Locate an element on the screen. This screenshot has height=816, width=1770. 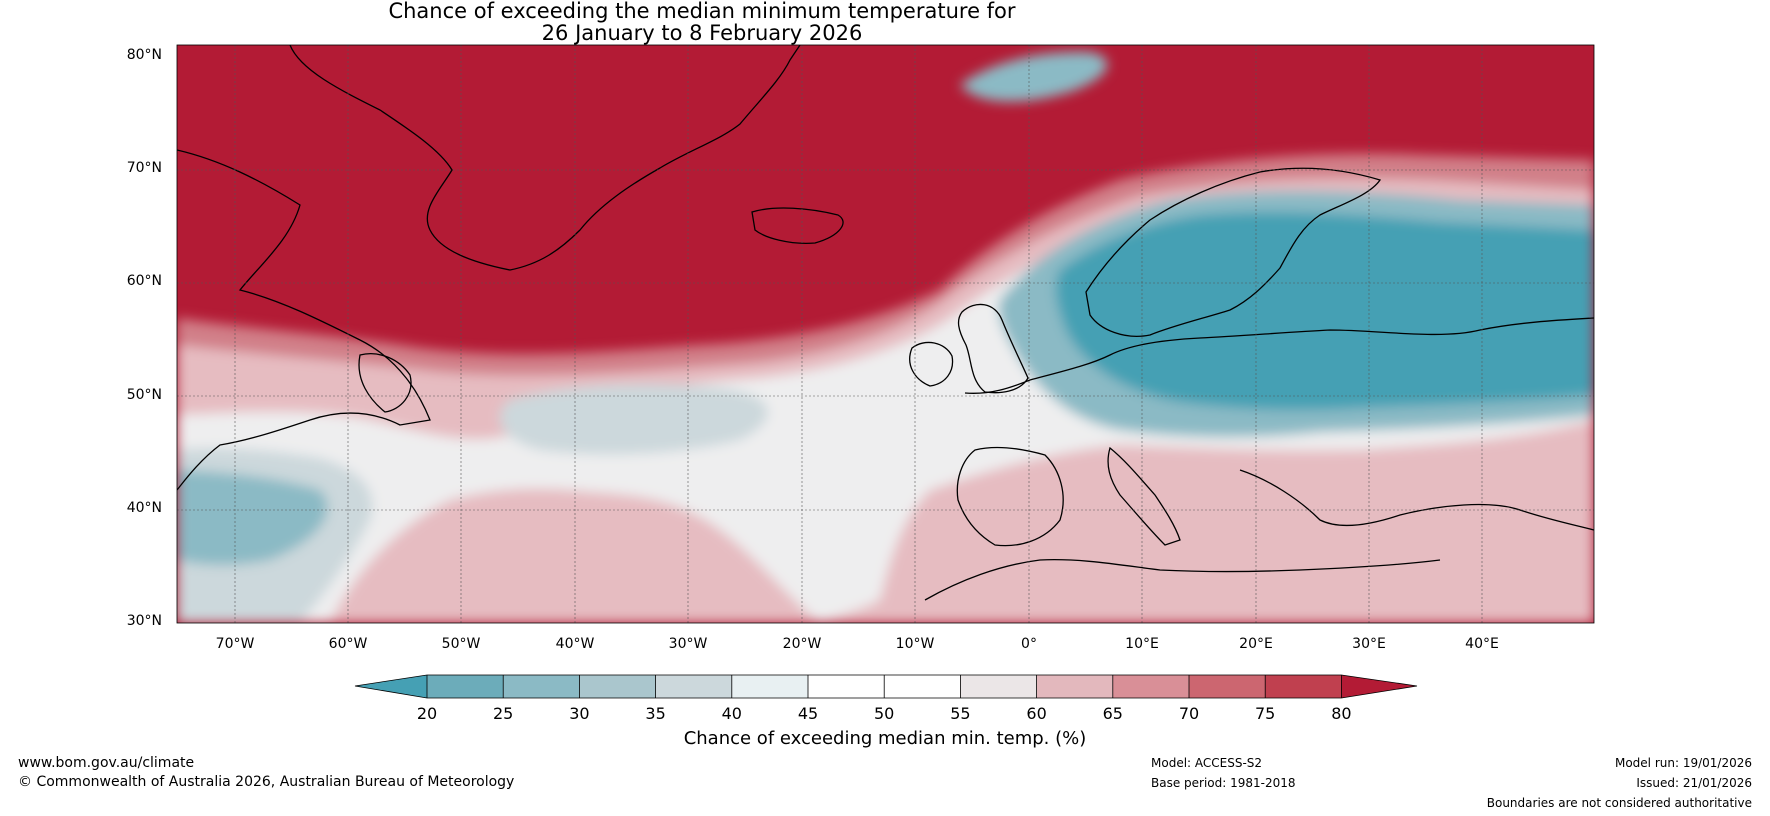
lat-label-80n: 80°N is located at coordinates (144, 55).